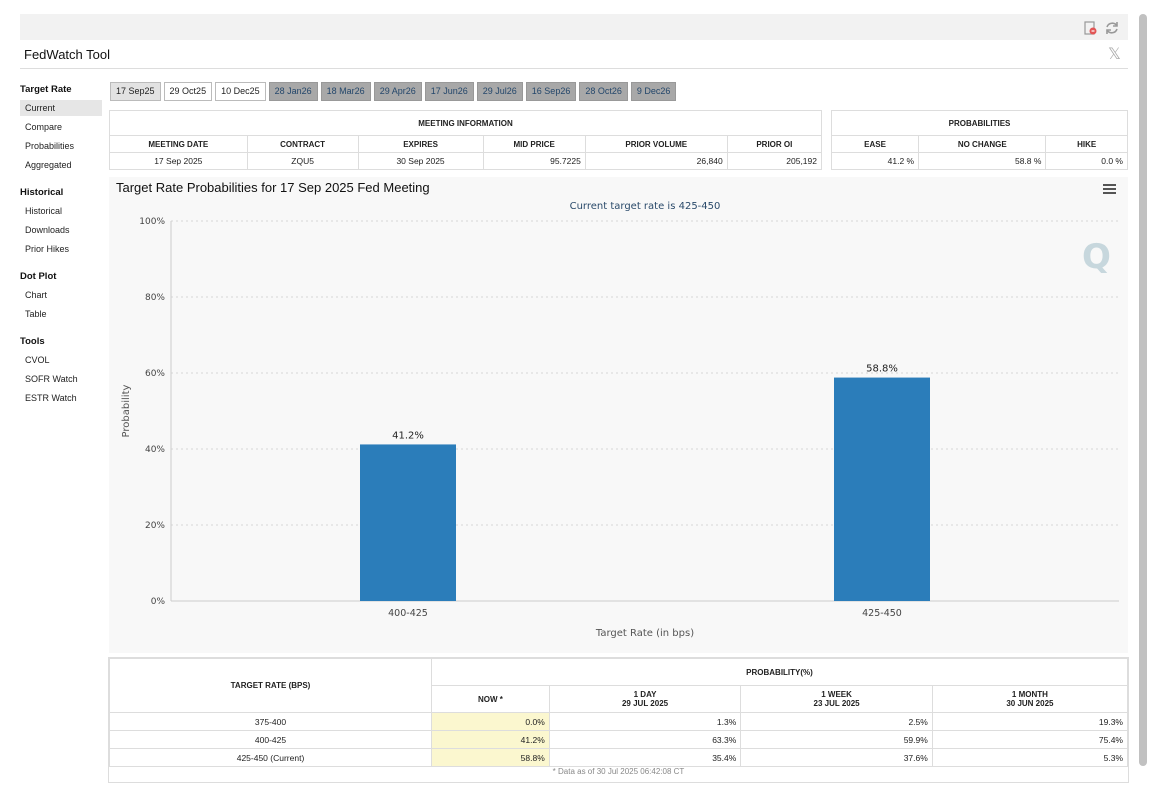  Describe the element at coordinates (47, 230) in the screenshot. I see `sidebar-item-downloads: Downloads` at that location.